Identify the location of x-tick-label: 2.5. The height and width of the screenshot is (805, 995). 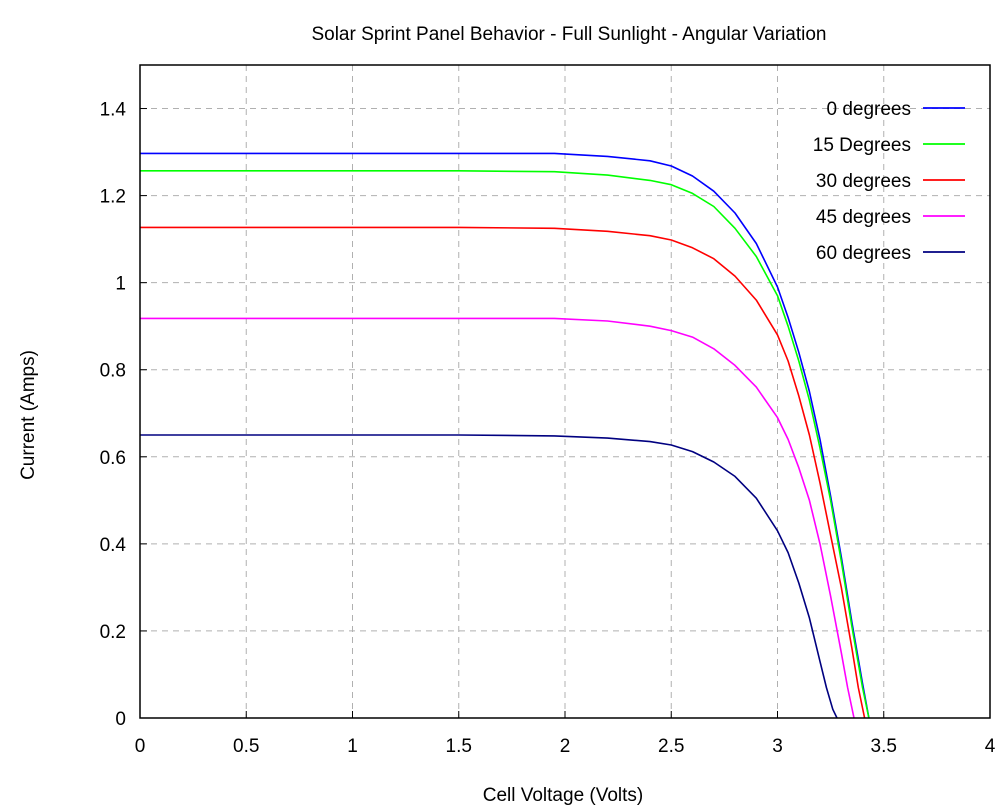
(671, 746).